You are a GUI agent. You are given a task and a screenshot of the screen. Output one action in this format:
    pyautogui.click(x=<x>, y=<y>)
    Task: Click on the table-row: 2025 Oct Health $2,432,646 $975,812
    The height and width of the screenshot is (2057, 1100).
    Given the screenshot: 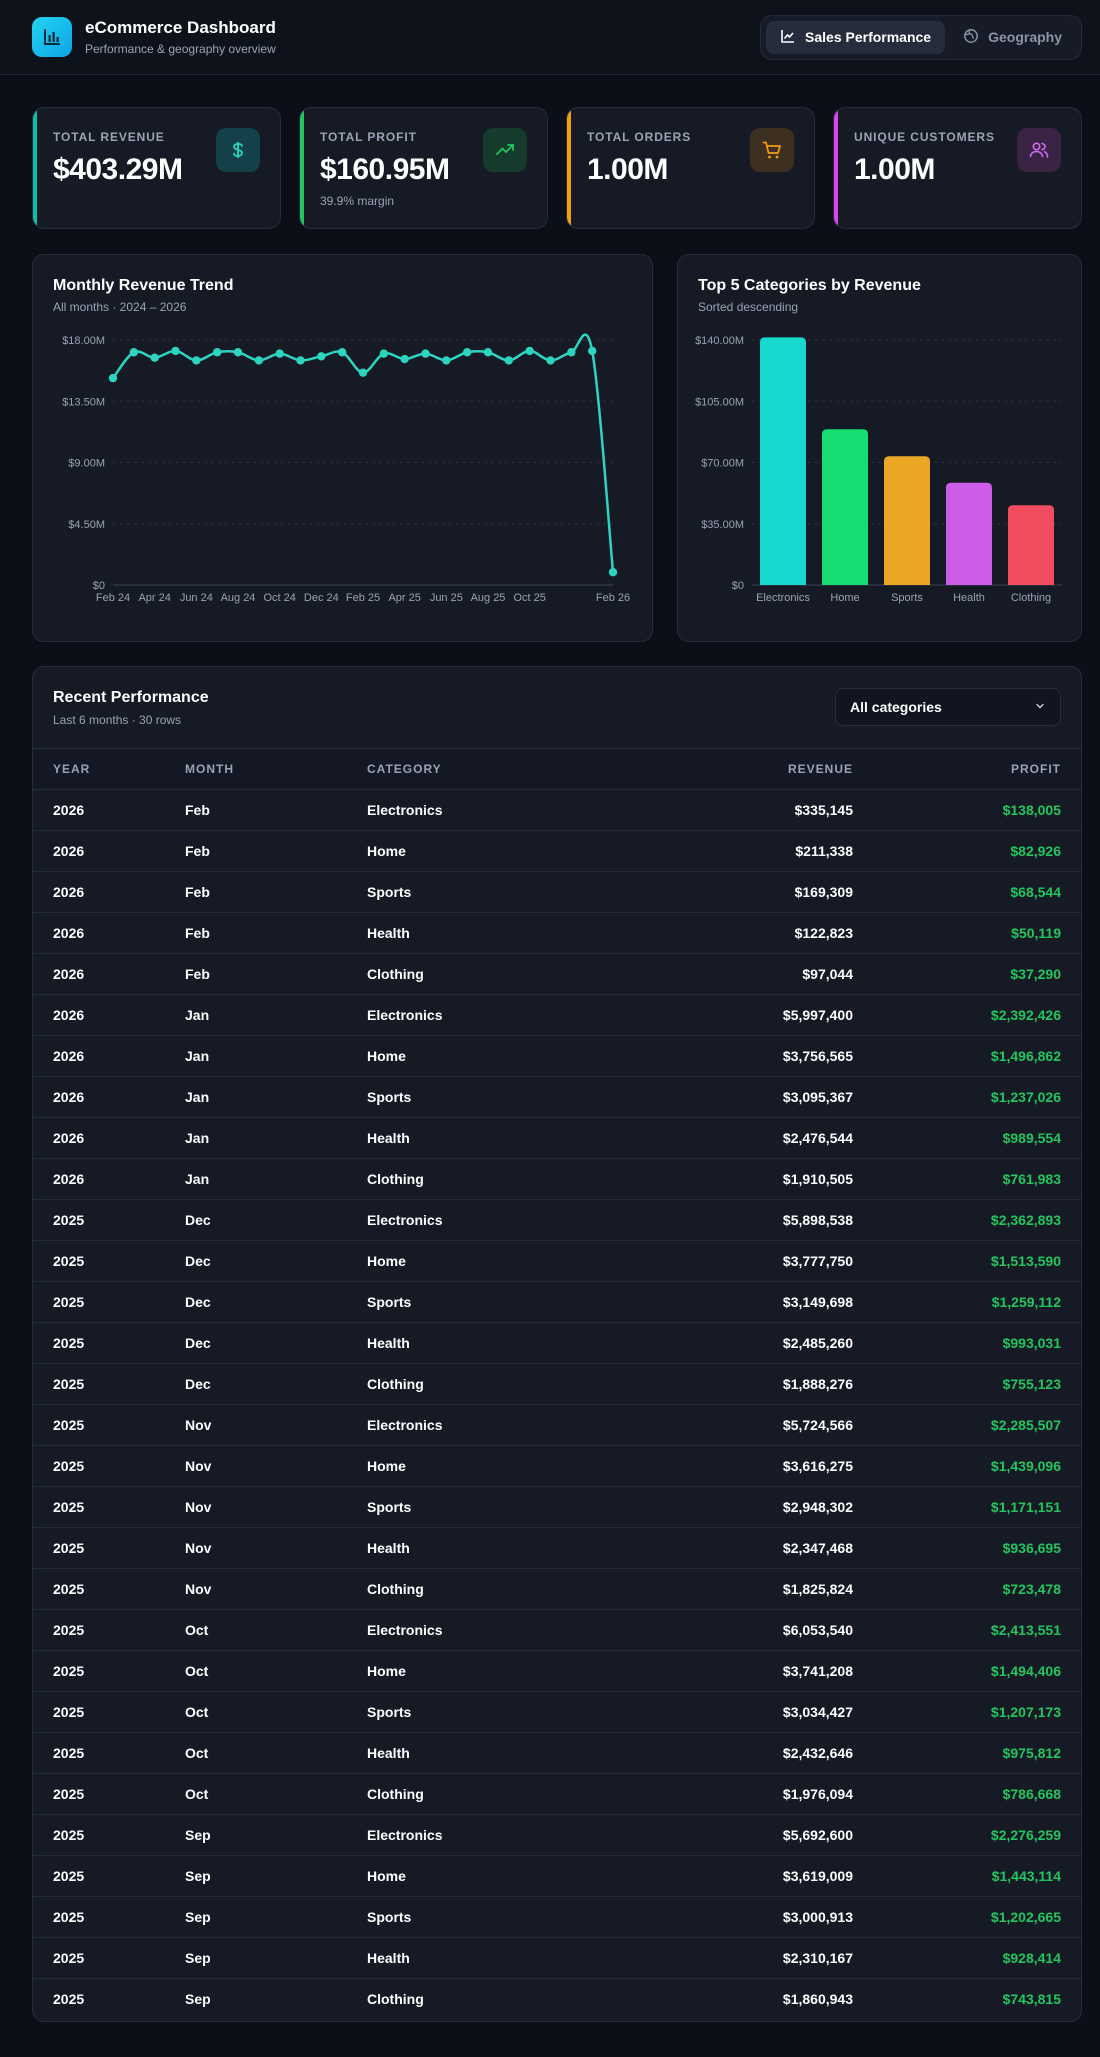 What is the action you would take?
    pyautogui.click(x=557, y=1753)
    